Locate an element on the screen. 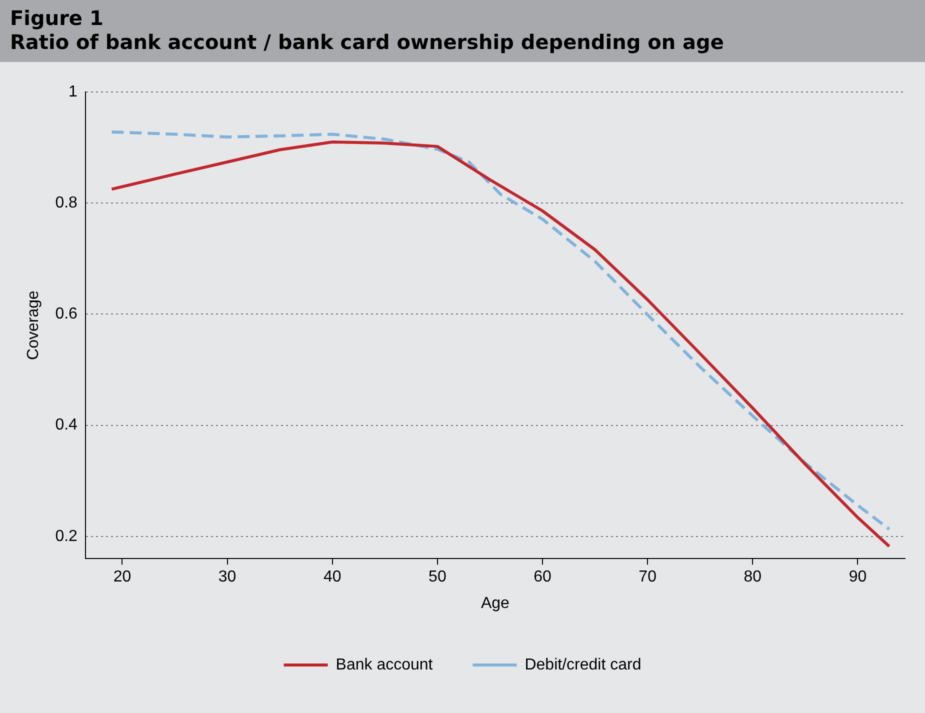  x-tick-label: 90 is located at coordinates (857, 577).